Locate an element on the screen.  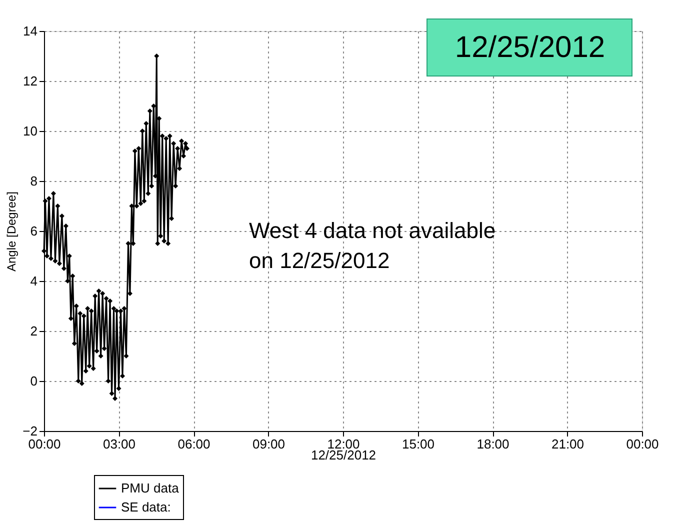
x-tick-label: 06:00 is located at coordinates (194, 444).